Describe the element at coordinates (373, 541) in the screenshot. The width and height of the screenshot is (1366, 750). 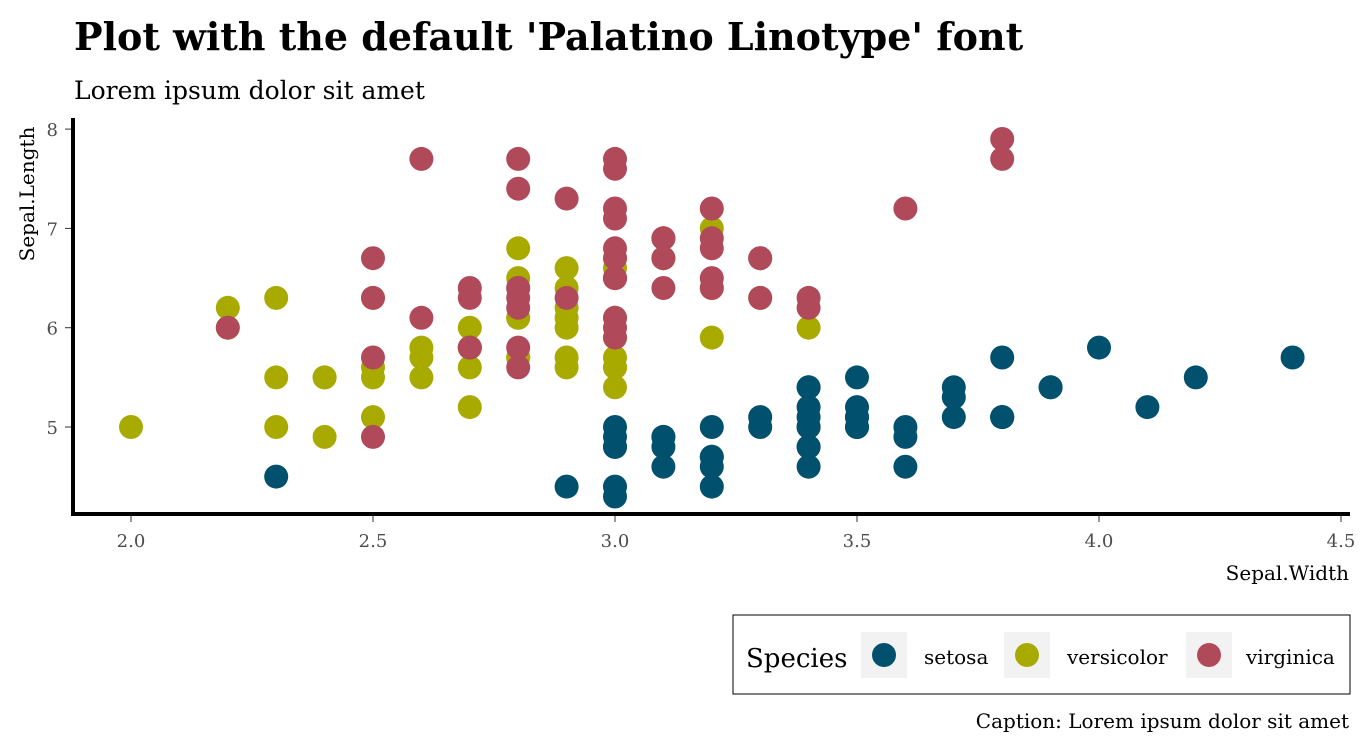
I see `x-tick-label-1: 2.5` at that location.